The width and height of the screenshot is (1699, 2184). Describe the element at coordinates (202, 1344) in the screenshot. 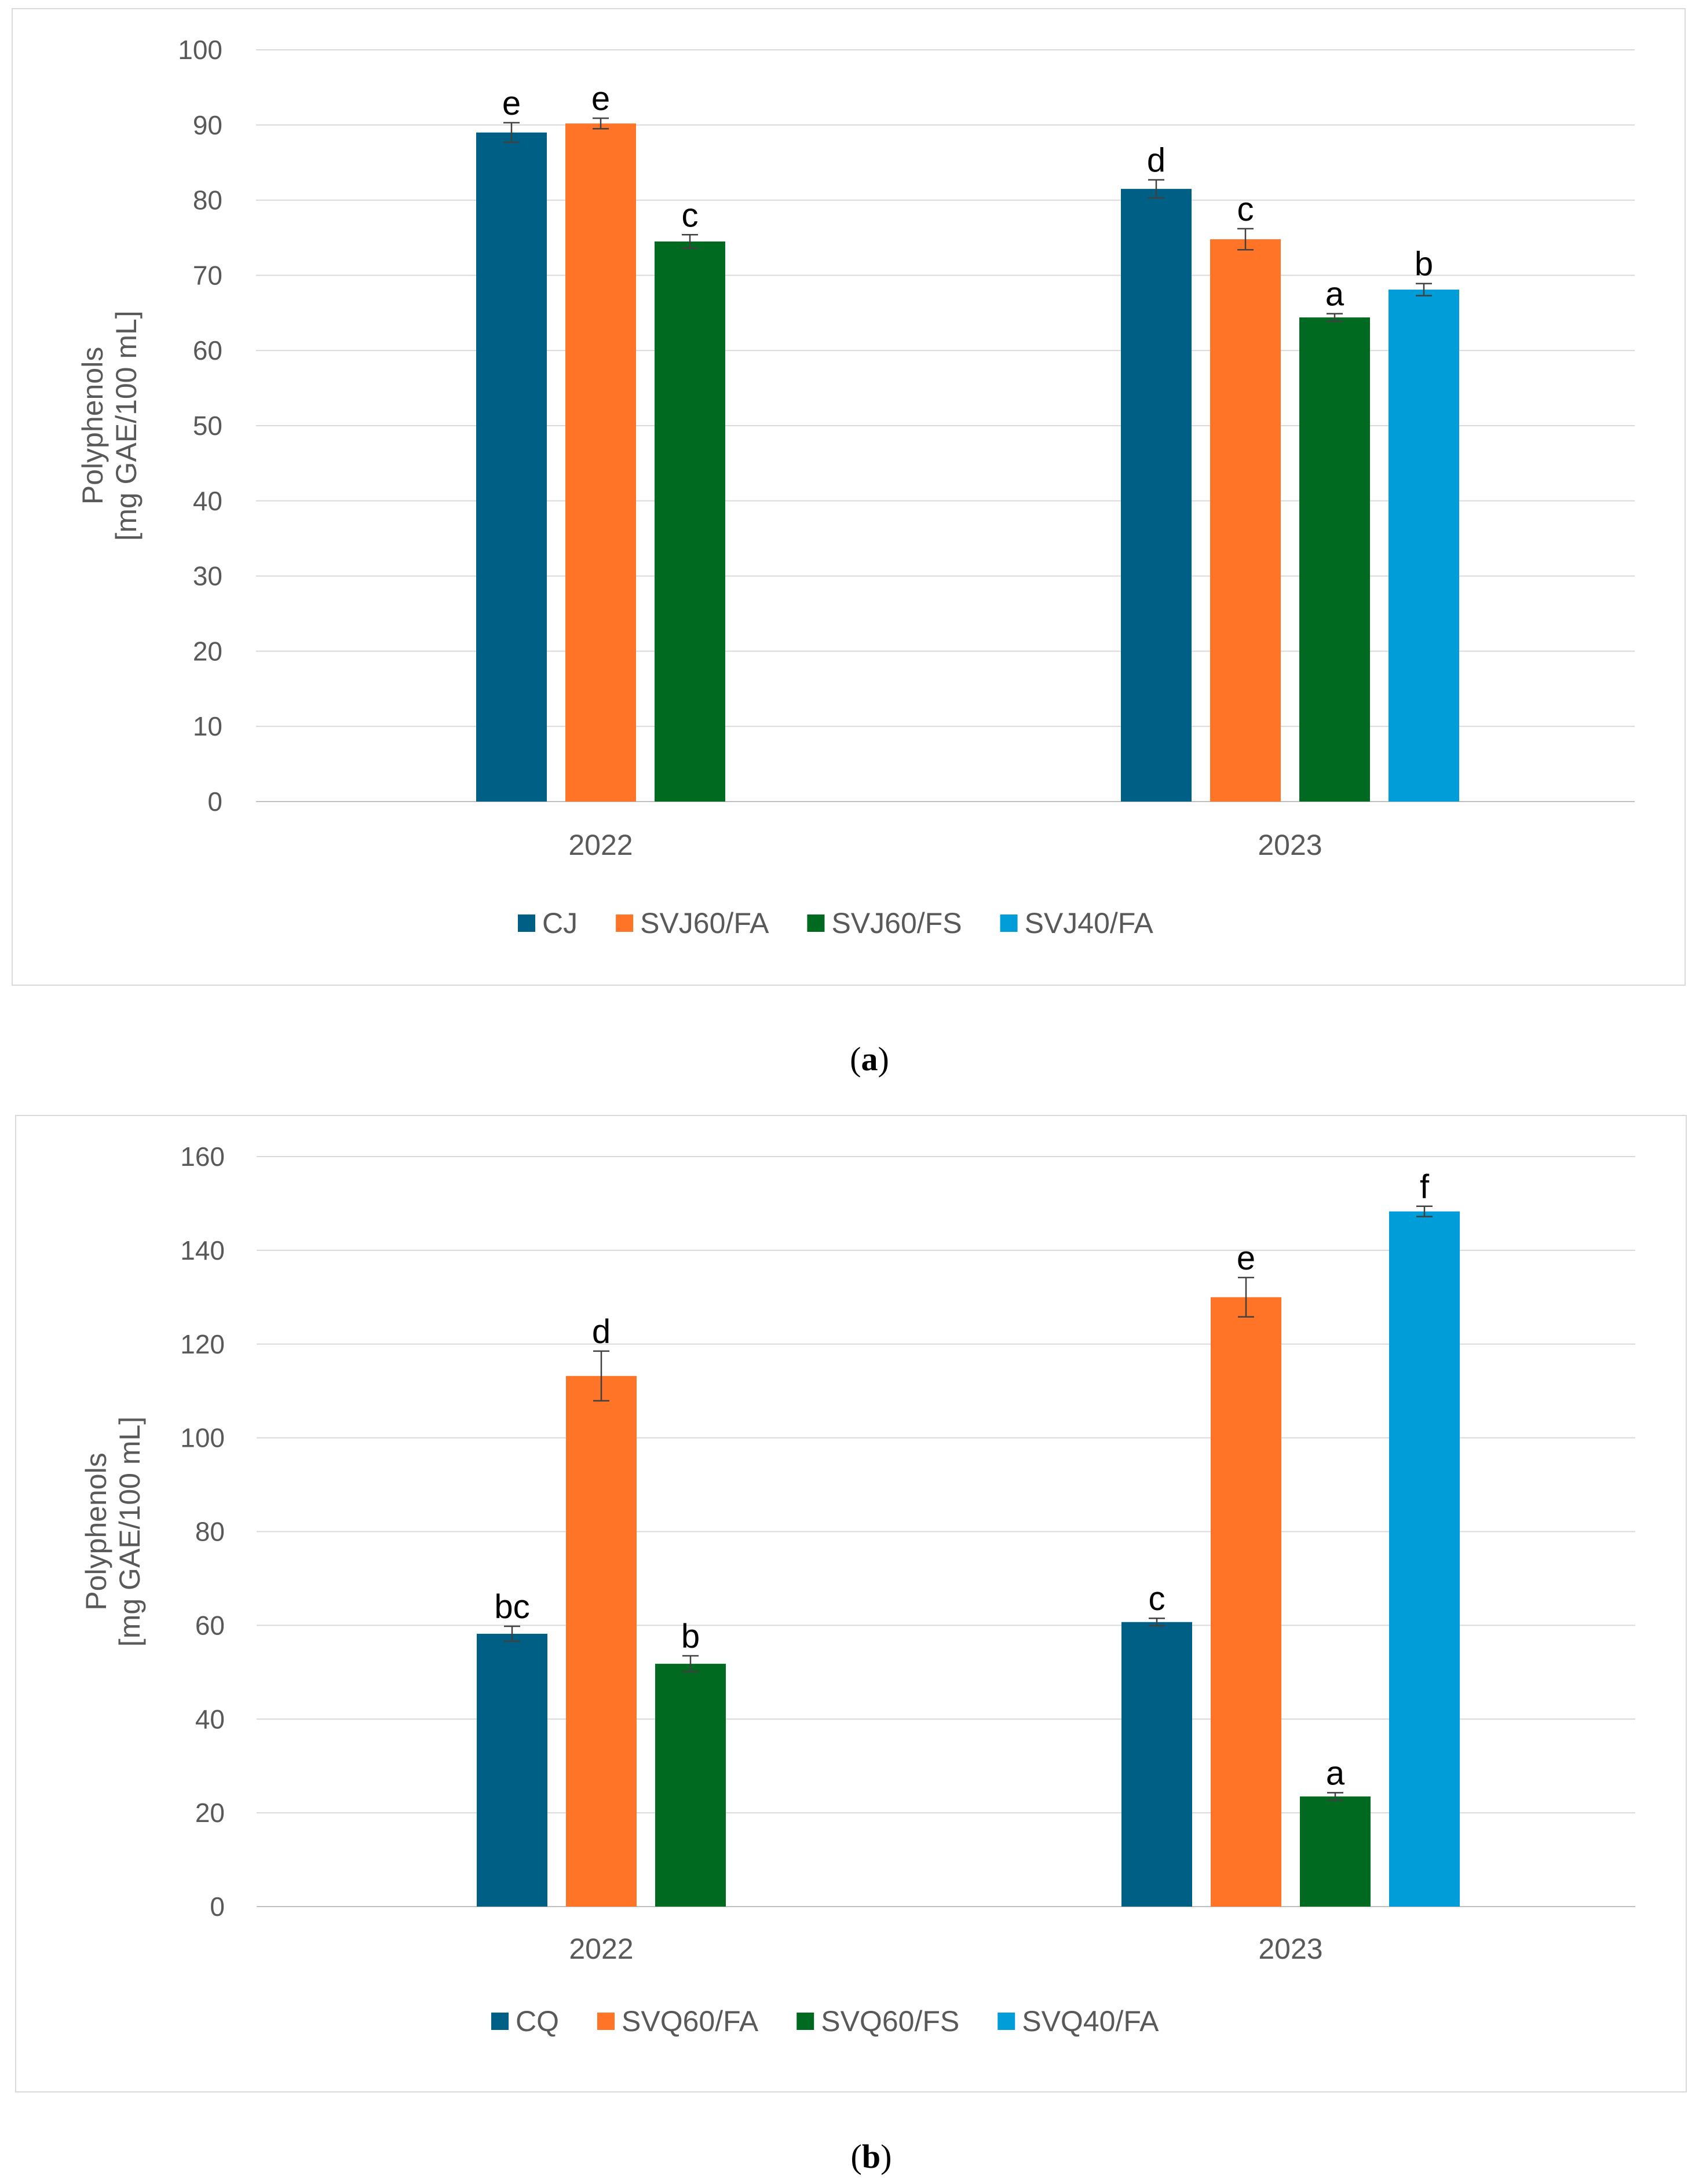

I see `y-tick-label: 120` at that location.